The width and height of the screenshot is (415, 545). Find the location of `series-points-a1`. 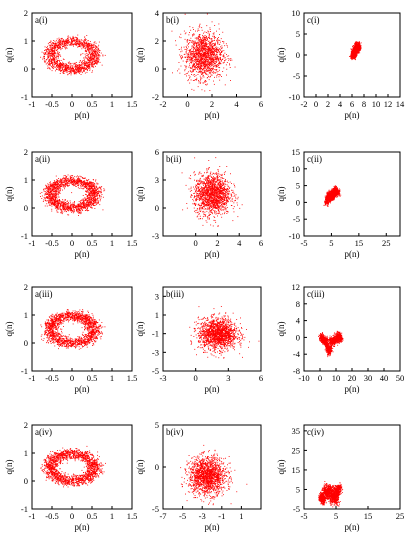

series-points-a1 is located at coordinates (73, 55).